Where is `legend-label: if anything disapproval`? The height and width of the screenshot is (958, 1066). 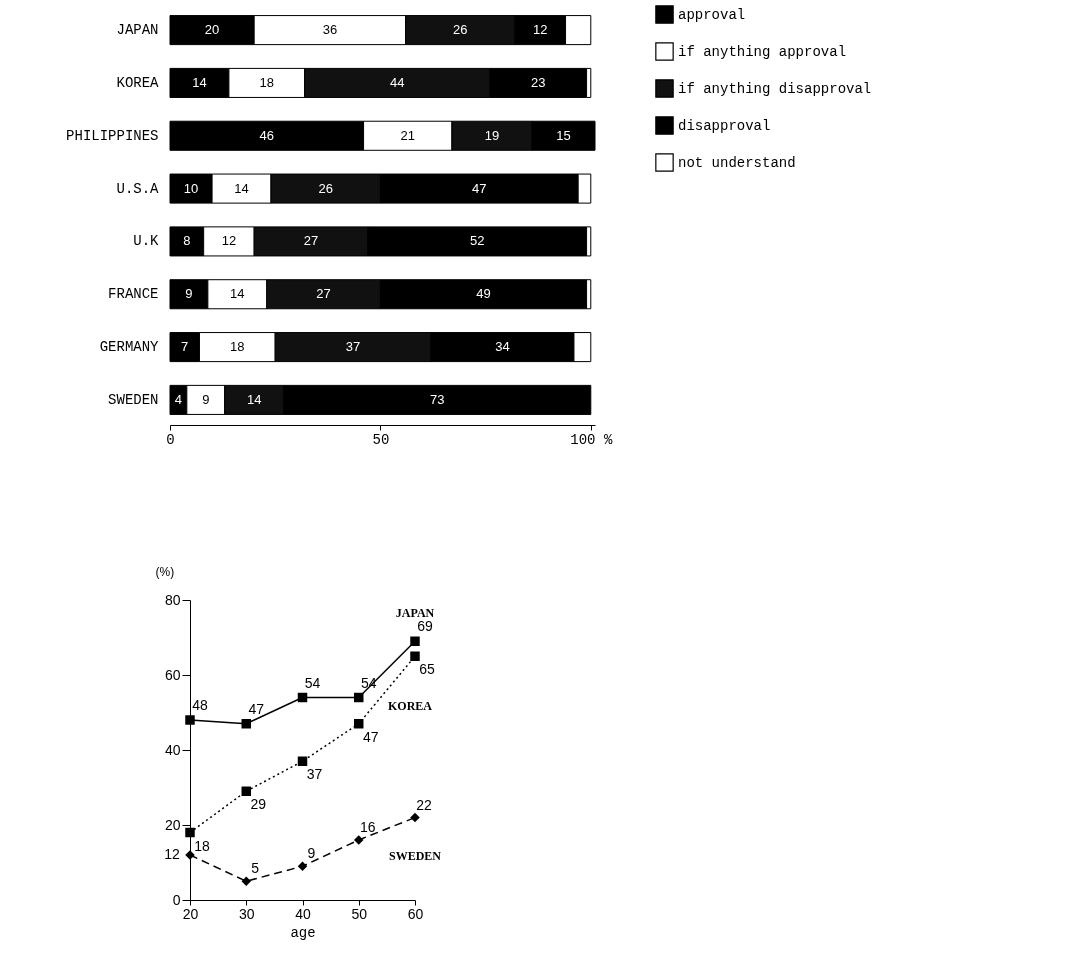
legend-label: if anything disapproval is located at coordinates (775, 88).